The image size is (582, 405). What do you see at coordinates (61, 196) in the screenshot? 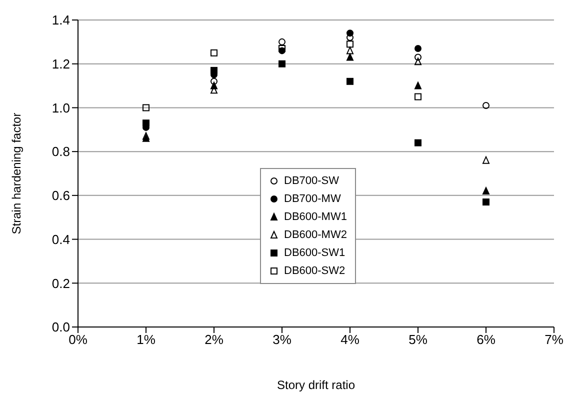
I see `y-tick-label: 0.6` at bounding box center [61, 196].